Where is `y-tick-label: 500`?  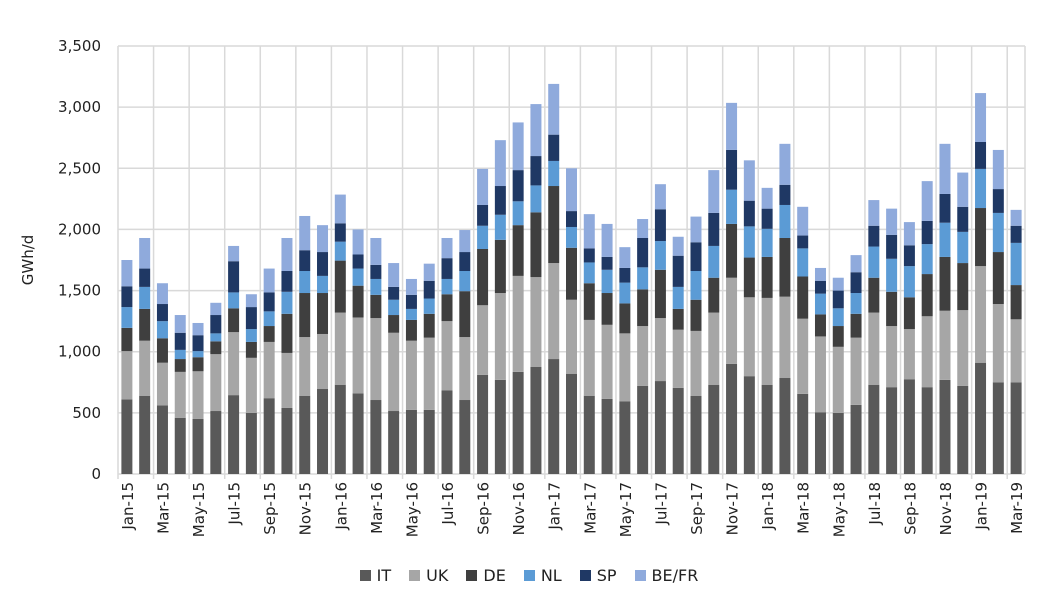 y-tick-label: 500 is located at coordinates (86, 413).